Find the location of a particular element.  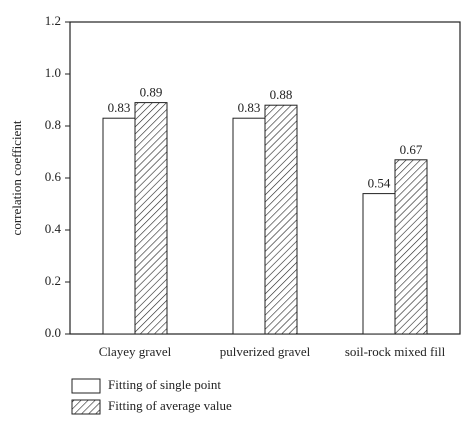

value-label: 0.89 is located at coordinates (151, 92).